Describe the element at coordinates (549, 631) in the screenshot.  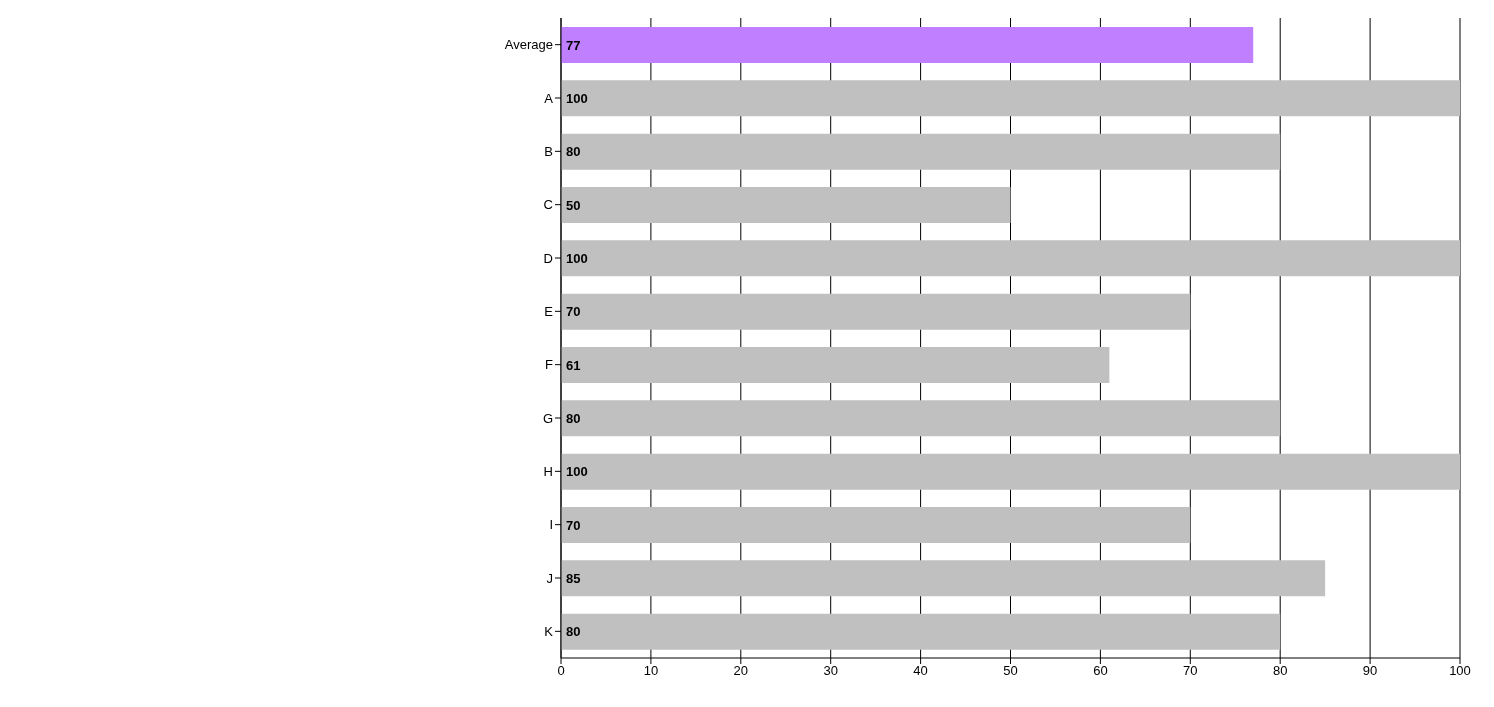
I see `y-tick-label: K` at that location.